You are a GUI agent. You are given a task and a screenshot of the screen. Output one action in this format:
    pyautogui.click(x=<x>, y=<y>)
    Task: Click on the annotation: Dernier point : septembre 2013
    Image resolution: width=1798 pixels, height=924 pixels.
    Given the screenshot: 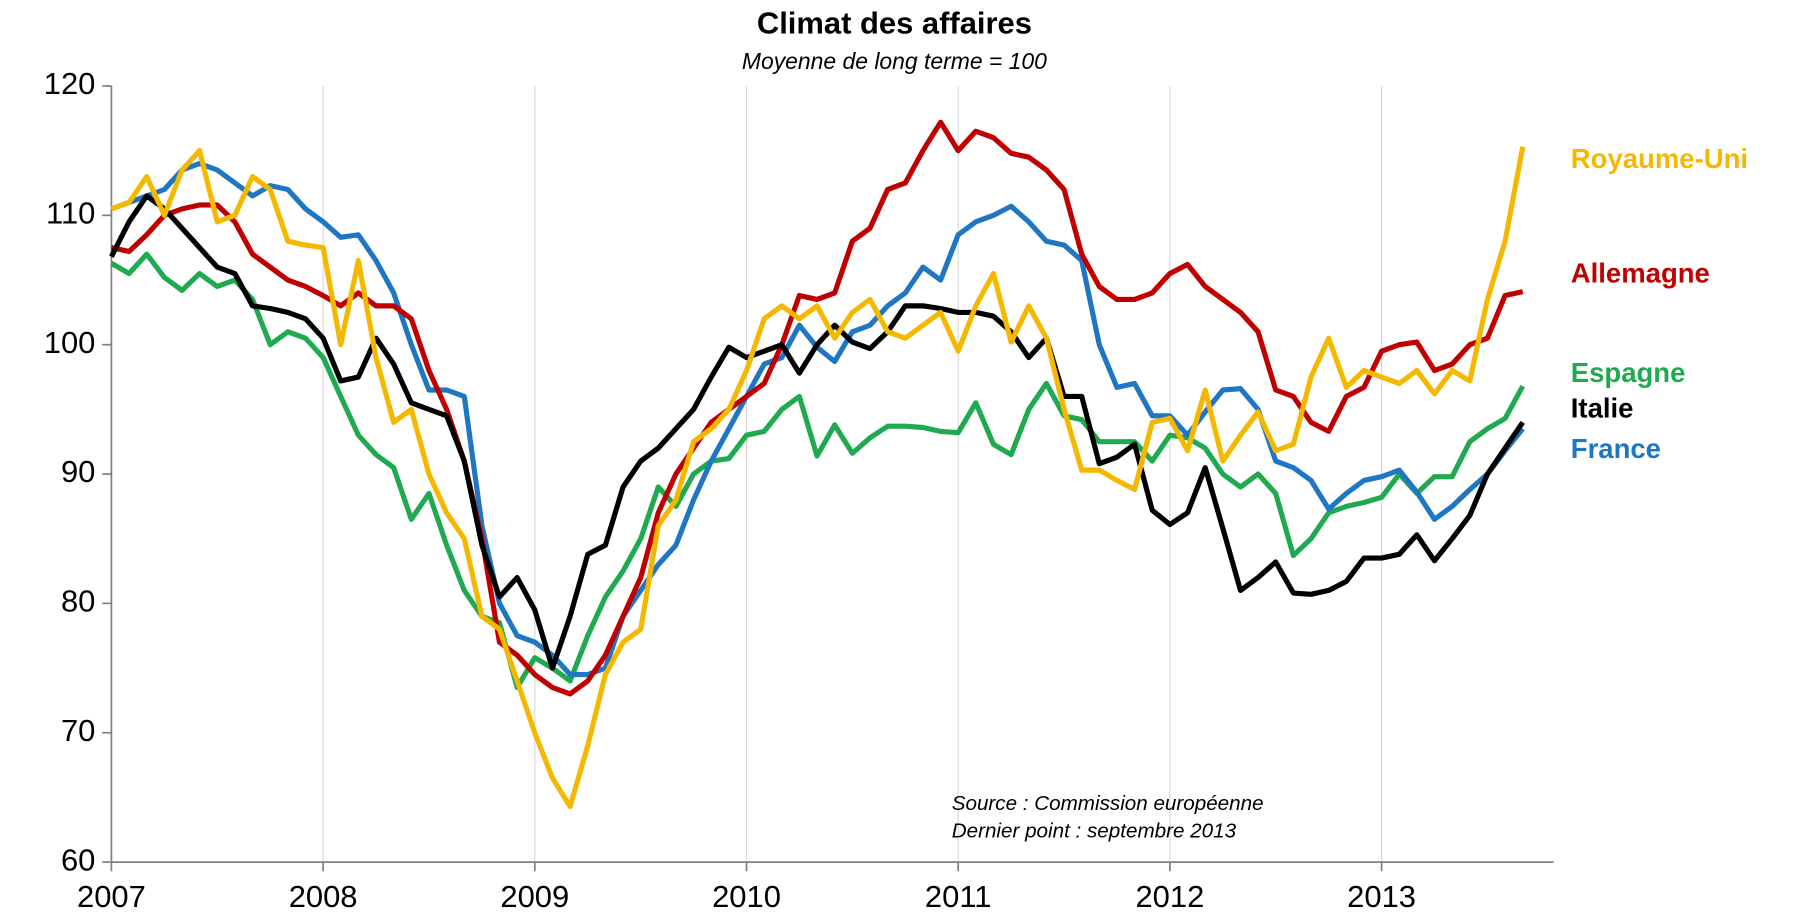 What is the action you would take?
    pyautogui.click(x=1094, y=831)
    